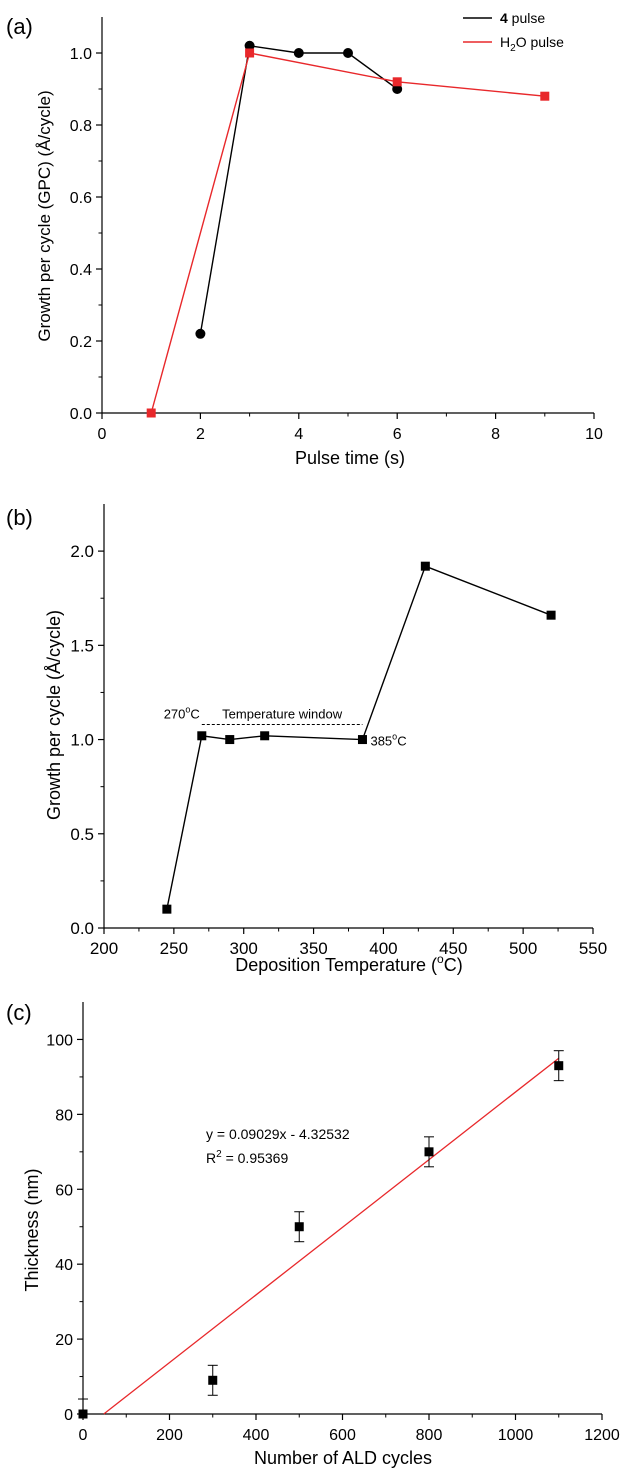 The width and height of the screenshot is (633, 1473). What do you see at coordinates (174, 948) in the screenshot?
I see `panel-b-x-tick-label-250: 250` at bounding box center [174, 948].